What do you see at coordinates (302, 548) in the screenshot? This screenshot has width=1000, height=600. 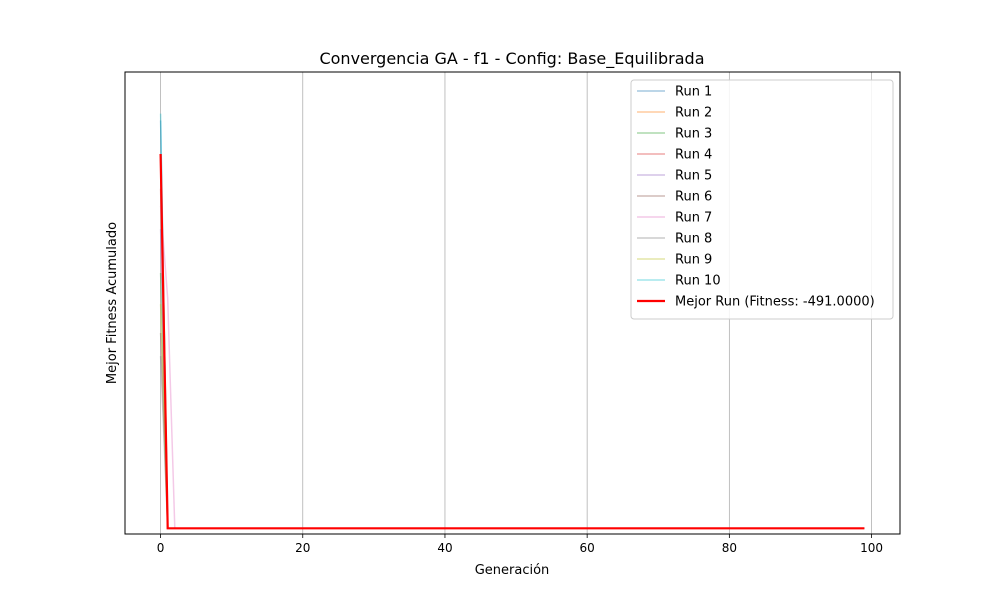 I see `x-tick-label: 20` at bounding box center [302, 548].